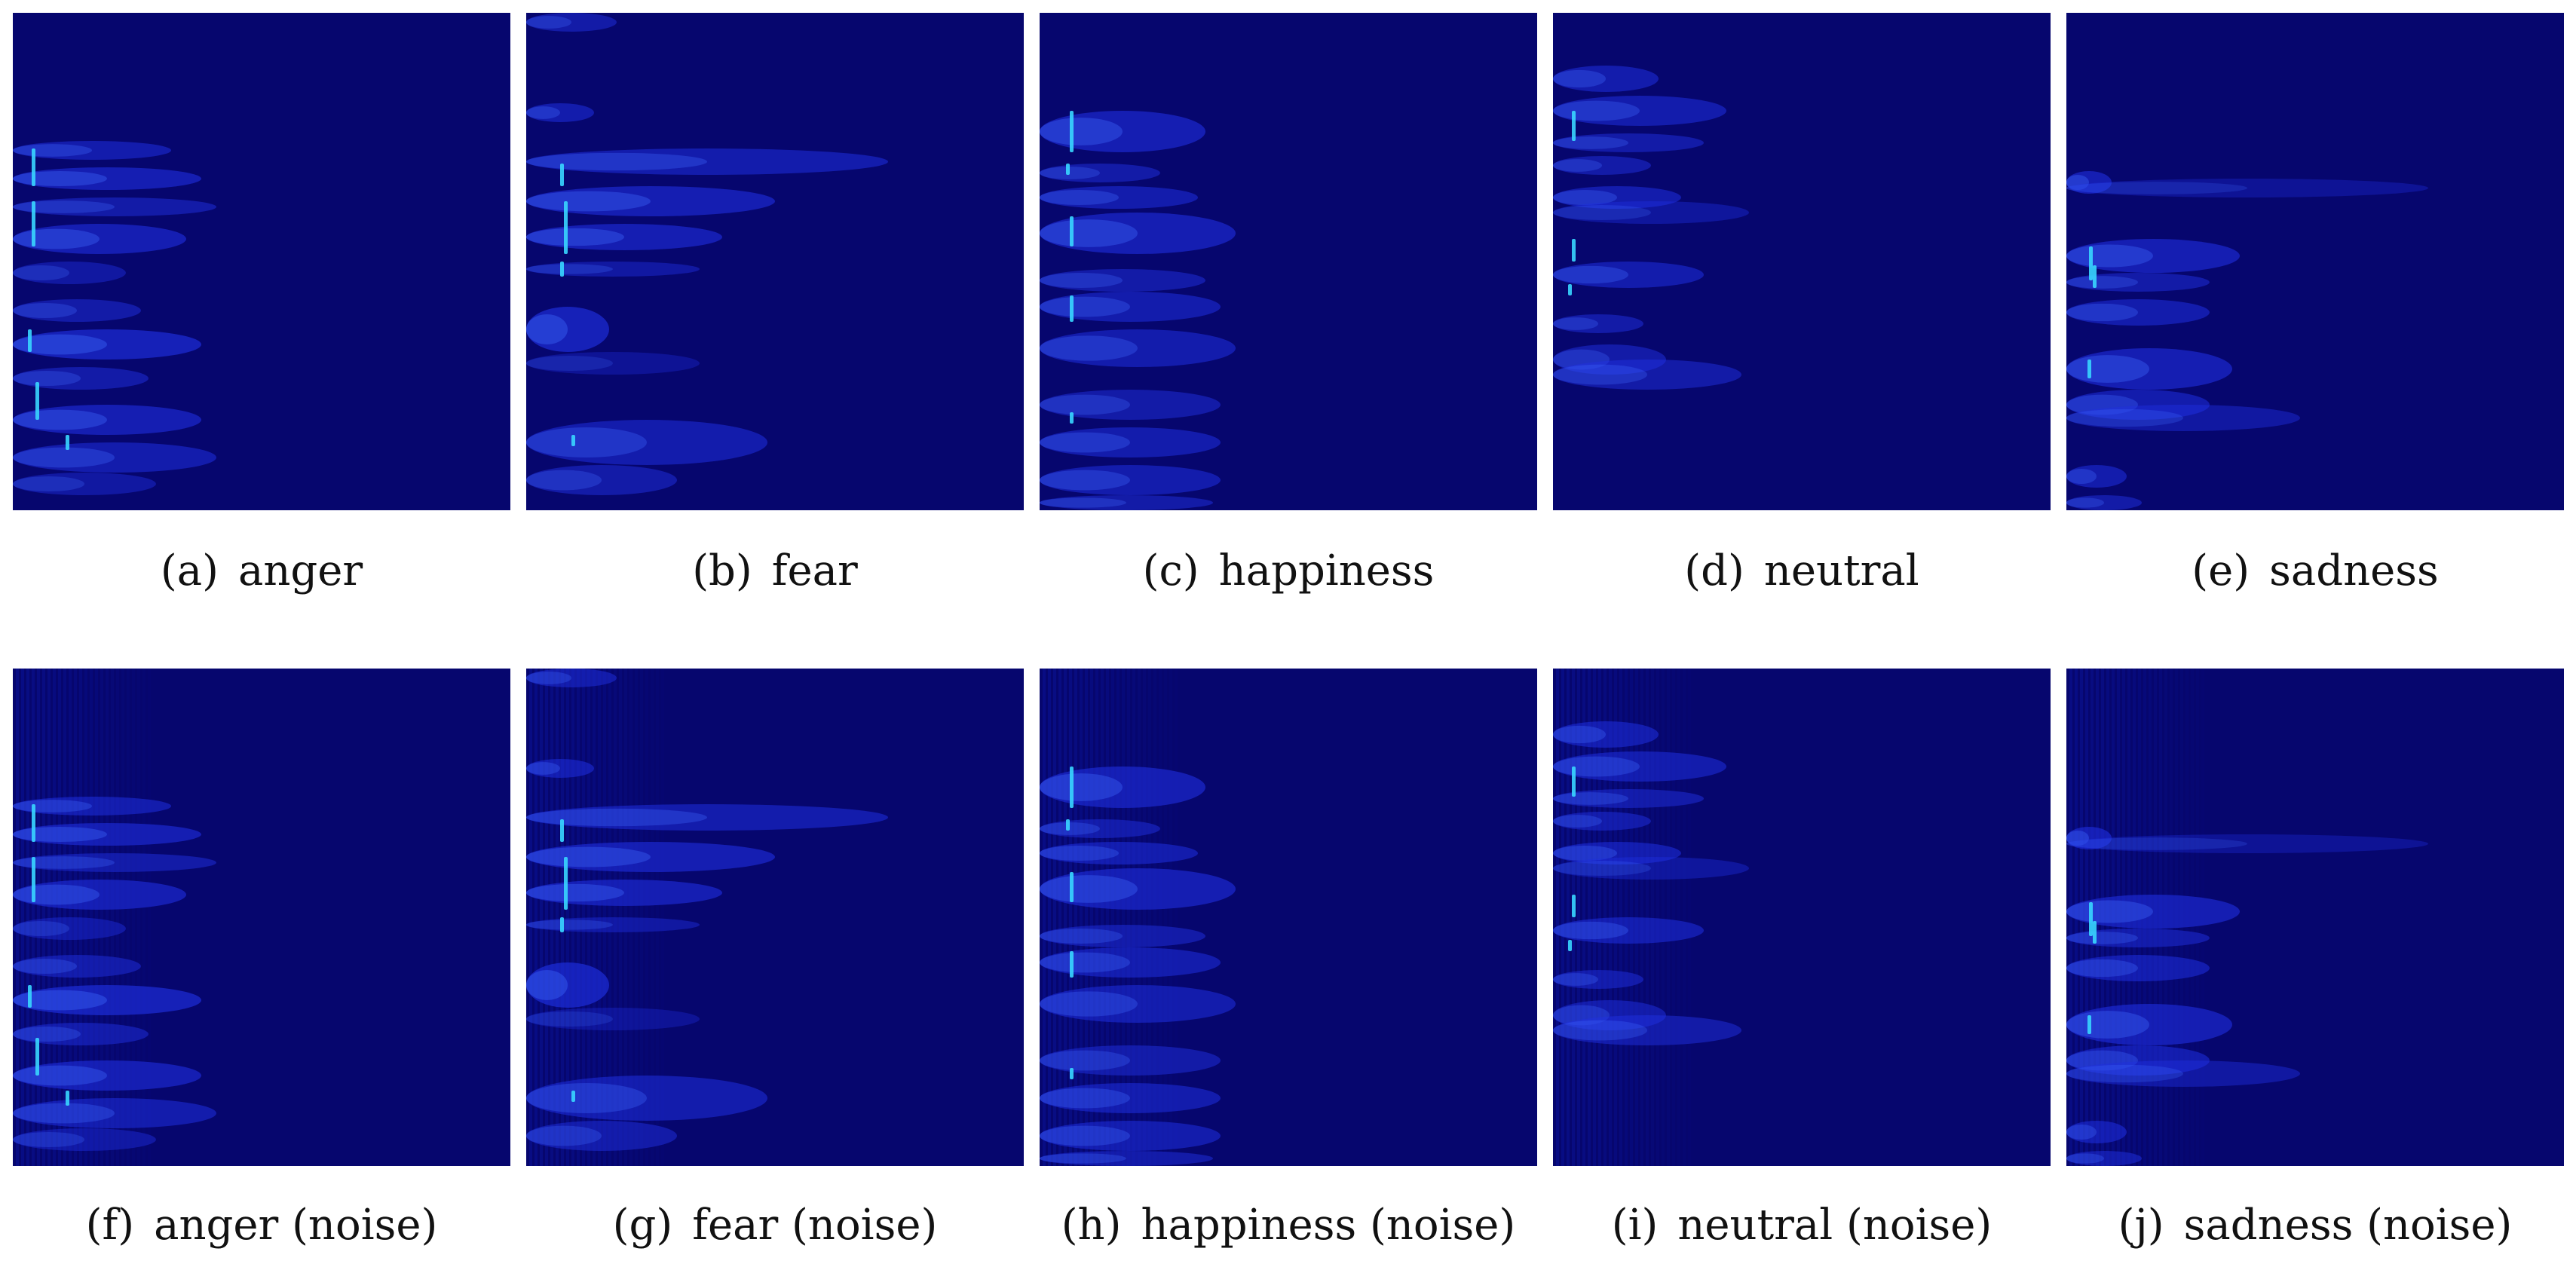 This screenshot has height=1273, width=2576. What do you see at coordinates (2348, 1225) in the screenshot?
I see `caption-label: sadness (noise)` at bounding box center [2348, 1225].